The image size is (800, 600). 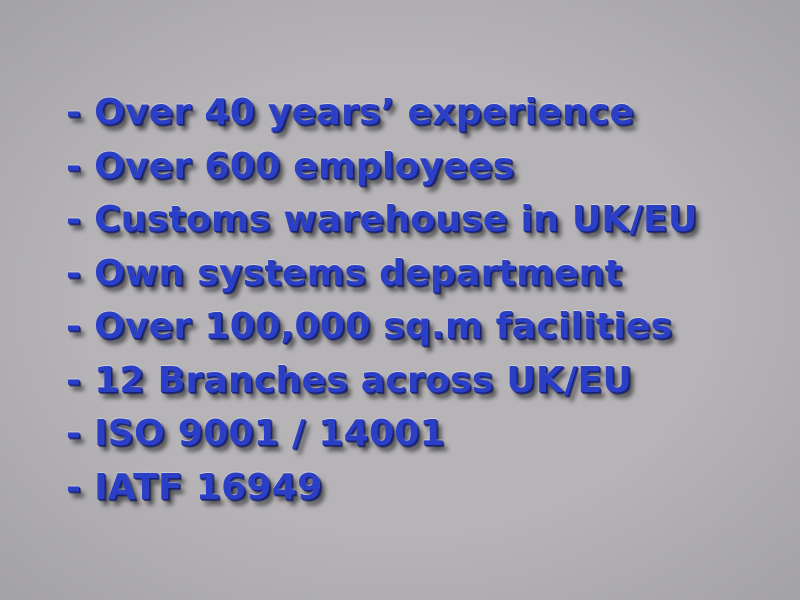 I want to click on bullet-facilities: - Over 100,000 sq.m facilities, so click(x=369, y=326).